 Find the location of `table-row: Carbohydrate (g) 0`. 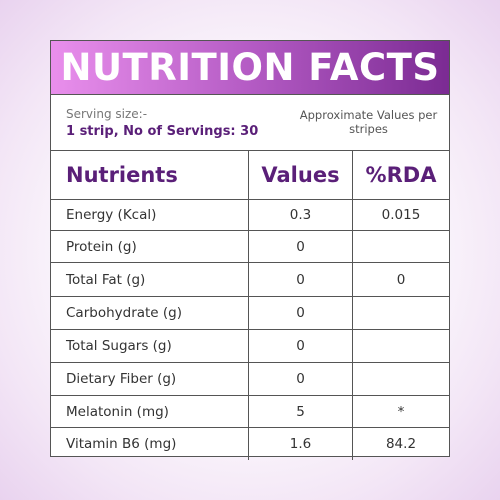

table-row: Carbohydrate (g) 0 is located at coordinates (250, 313).